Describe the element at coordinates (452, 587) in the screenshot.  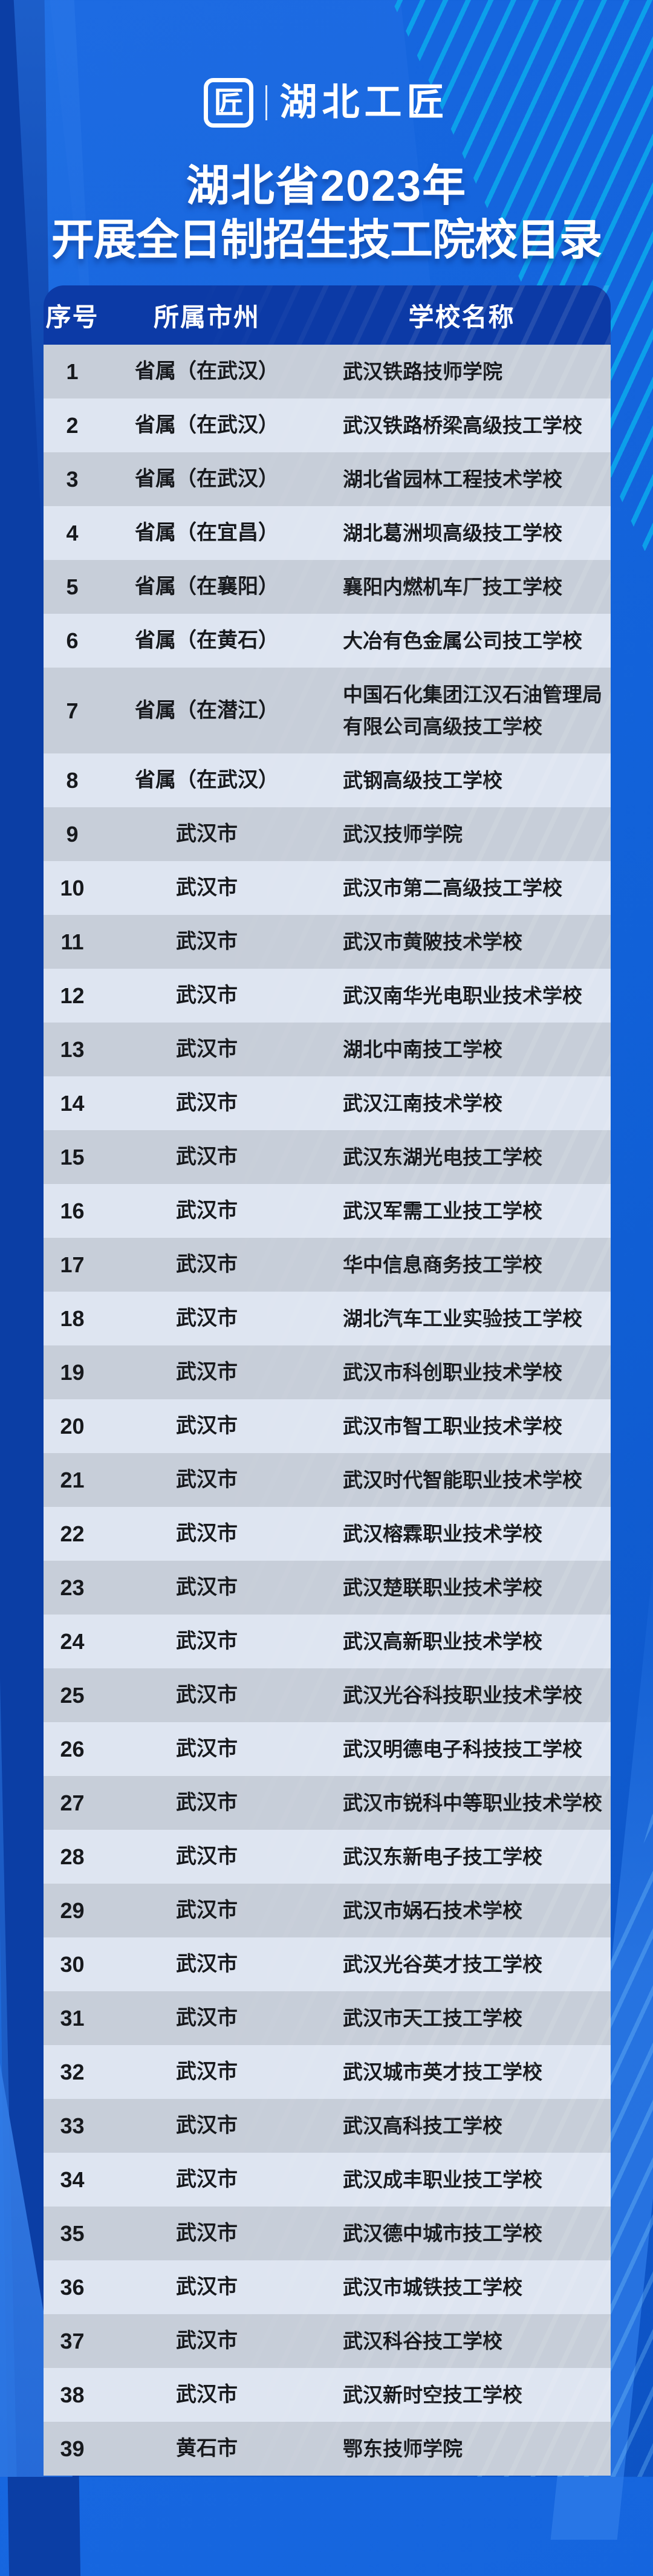
I see `cell-school: 襄阳内燃机车厂技工学校` at that location.